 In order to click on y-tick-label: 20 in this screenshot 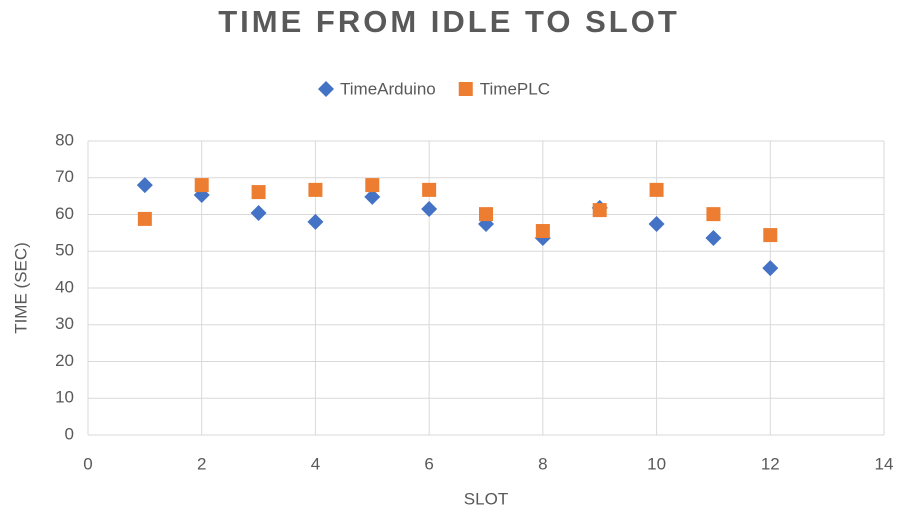, I will do `click(64, 360)`.